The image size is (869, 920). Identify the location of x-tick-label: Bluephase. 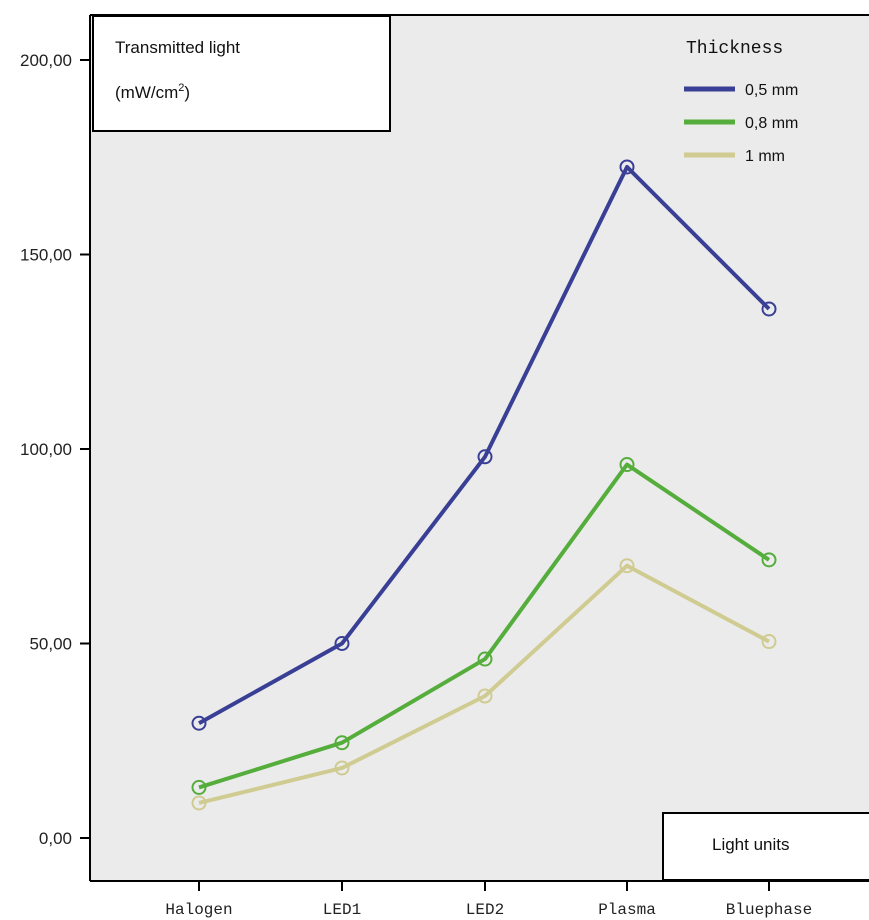
(769, 910).